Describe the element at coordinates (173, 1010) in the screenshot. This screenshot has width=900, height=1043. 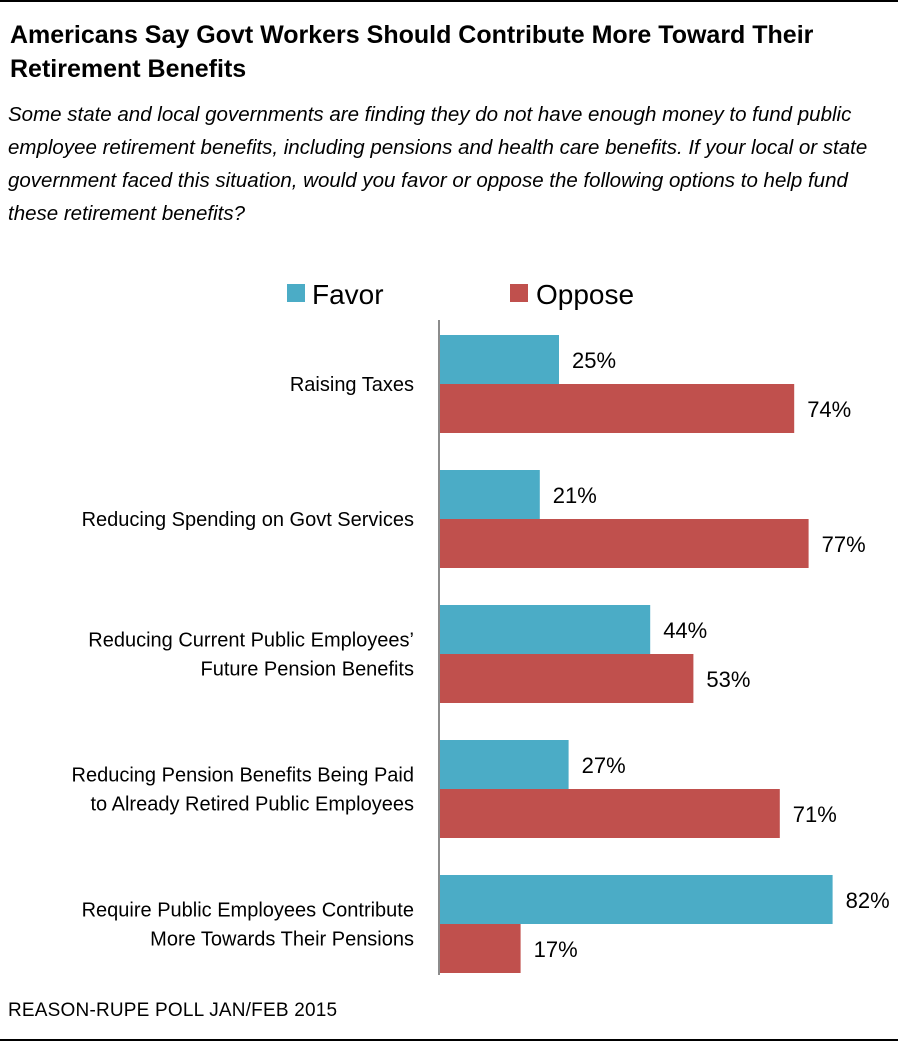
I see `source-note: REASON-RUPE POLL JAN/FEB 2015` at that location.